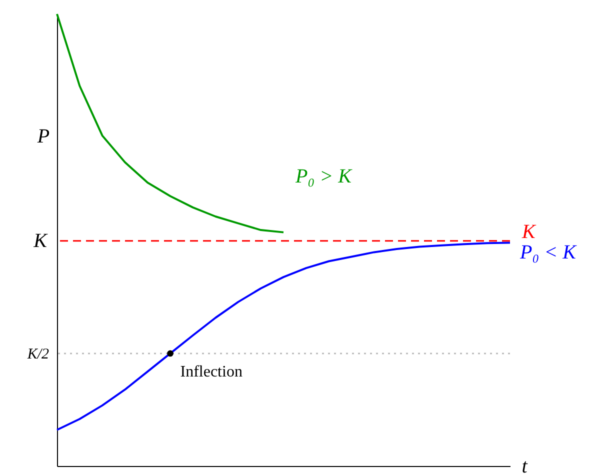  I want to click on annotation: Inflection, so click(211, 371).